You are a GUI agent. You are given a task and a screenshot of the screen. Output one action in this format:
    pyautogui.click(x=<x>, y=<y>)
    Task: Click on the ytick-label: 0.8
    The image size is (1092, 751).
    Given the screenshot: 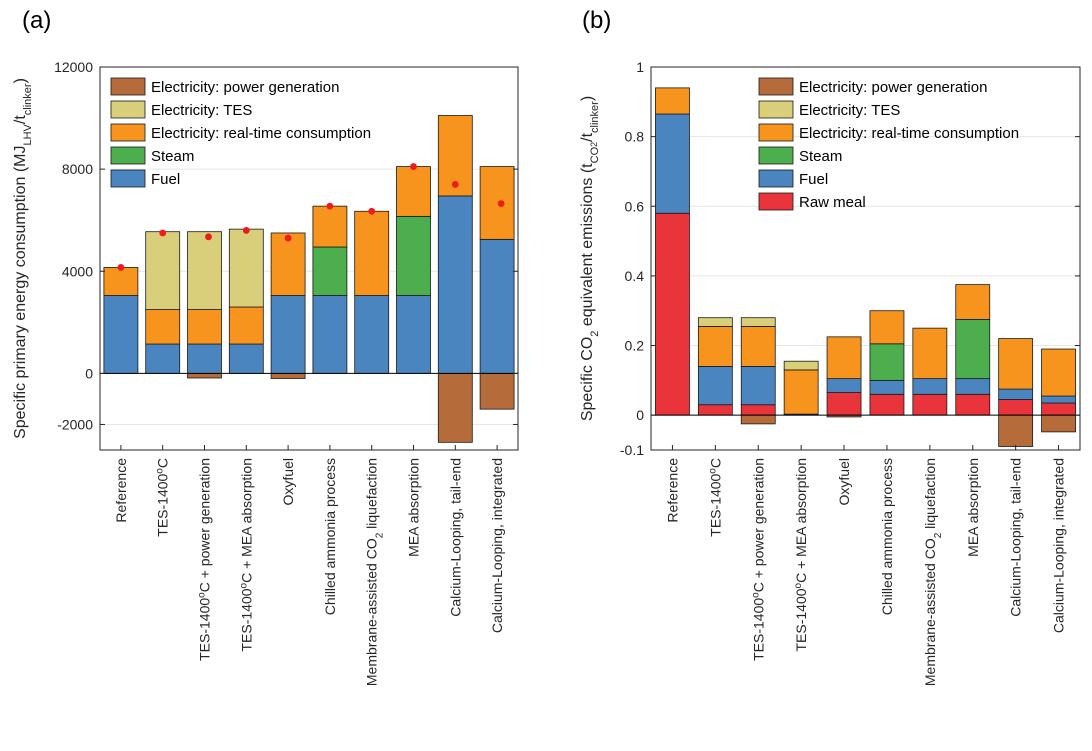 What is the action you would take?
    pyautogui.click(x=635, y=137)
    